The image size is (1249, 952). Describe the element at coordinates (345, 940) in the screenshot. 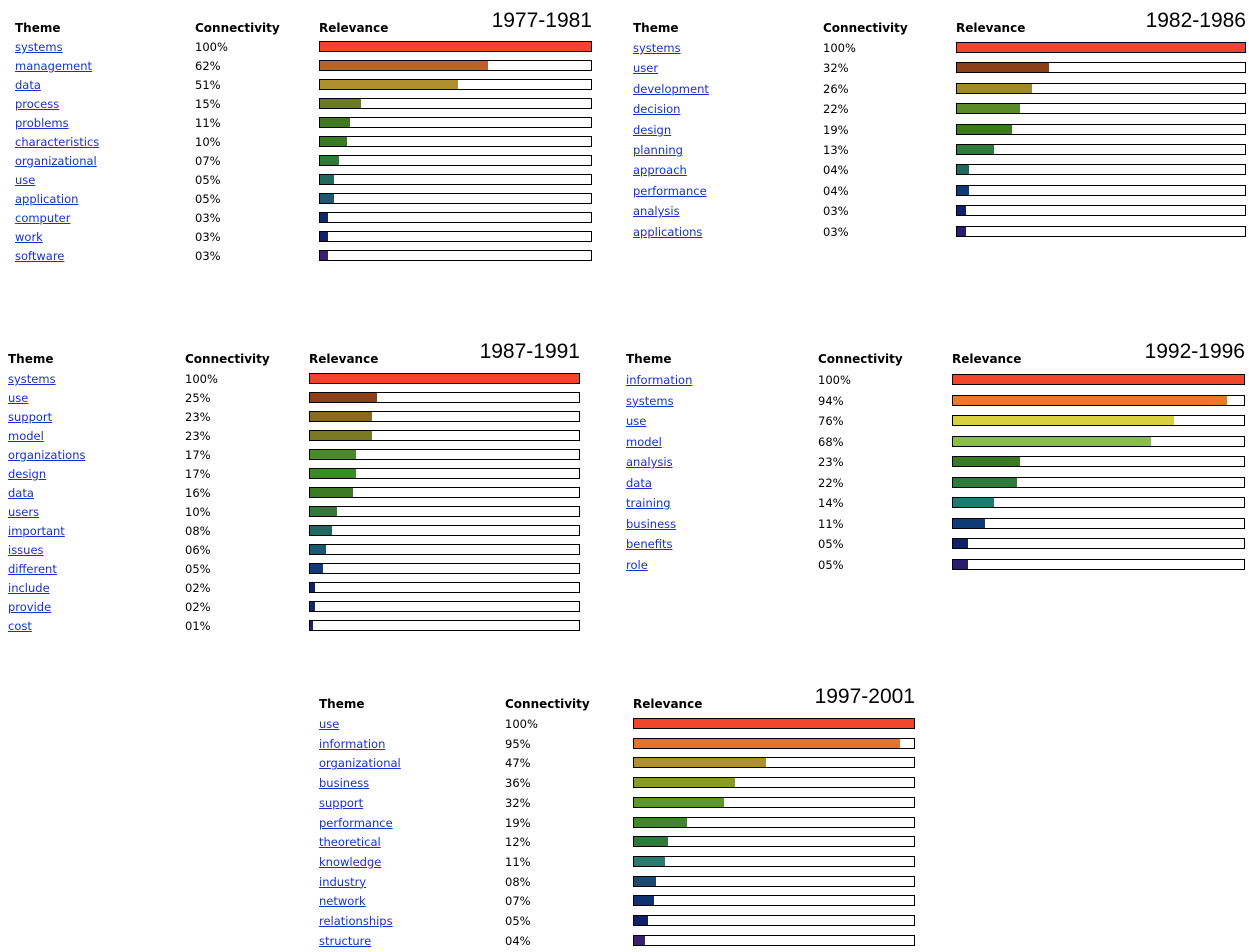

I see `theme-link: structure` at that location.